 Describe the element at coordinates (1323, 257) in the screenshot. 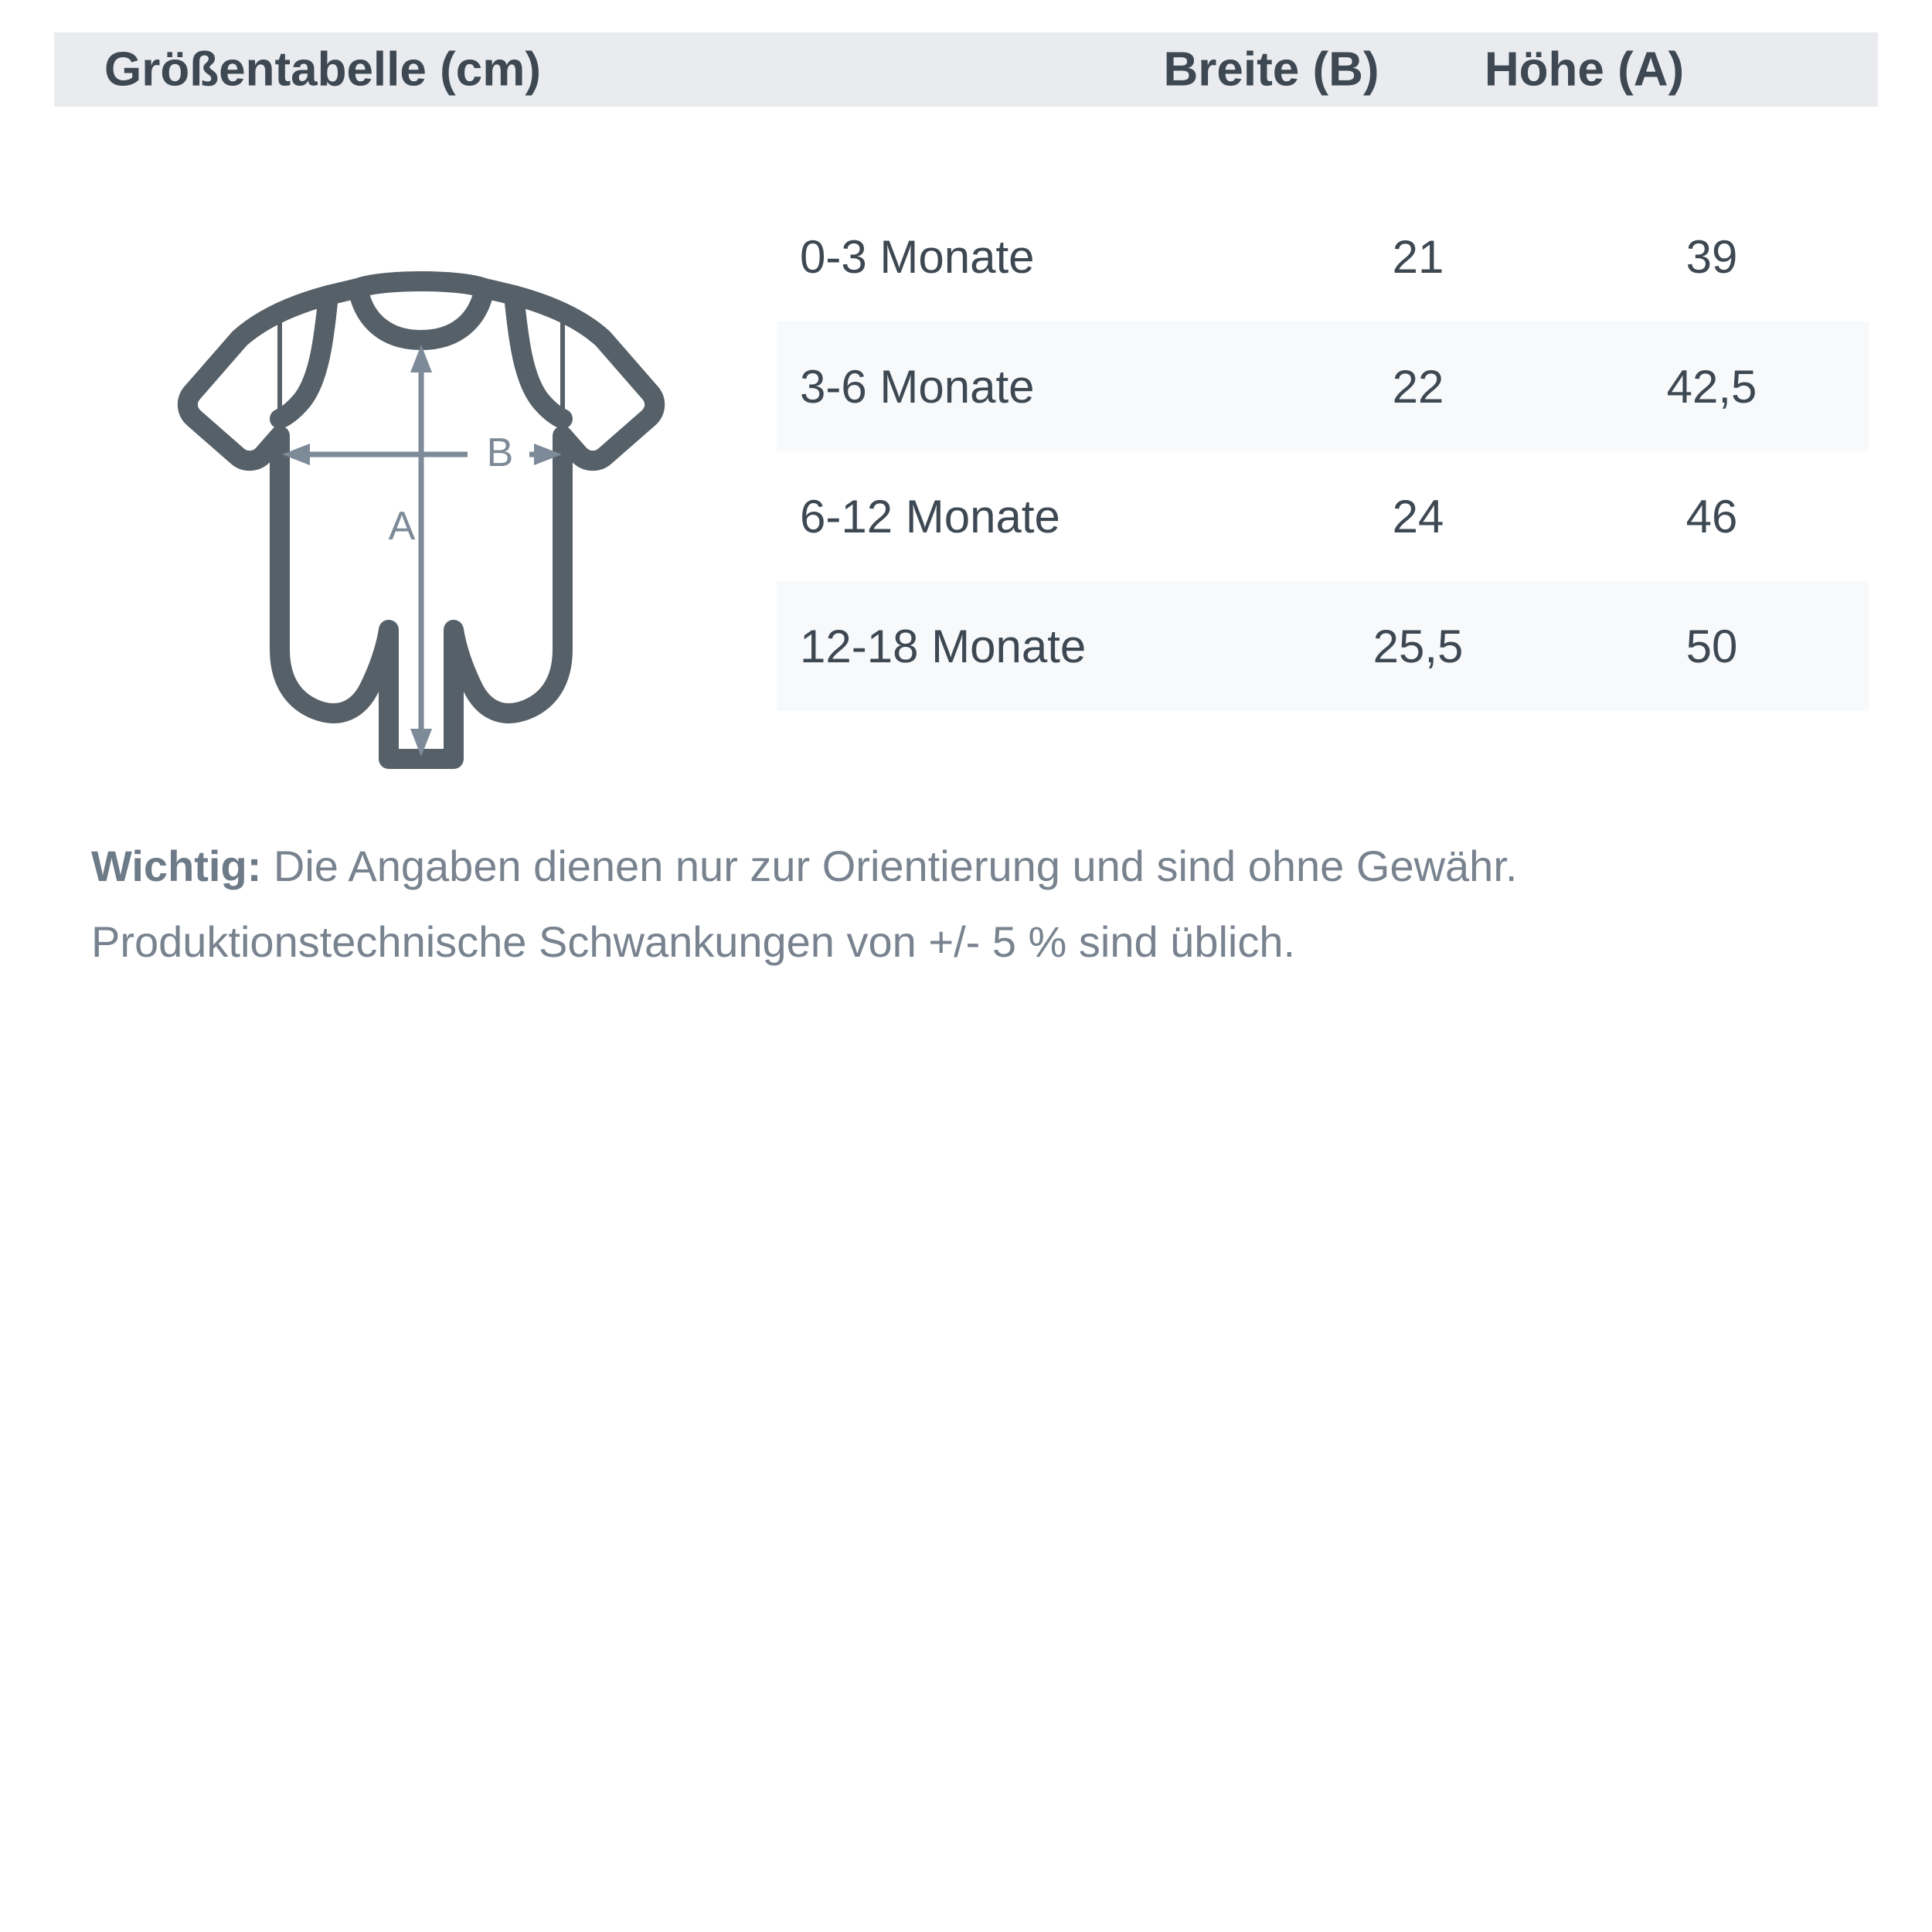

I see `table-row: 0-3 Monate 21 39` at that location.